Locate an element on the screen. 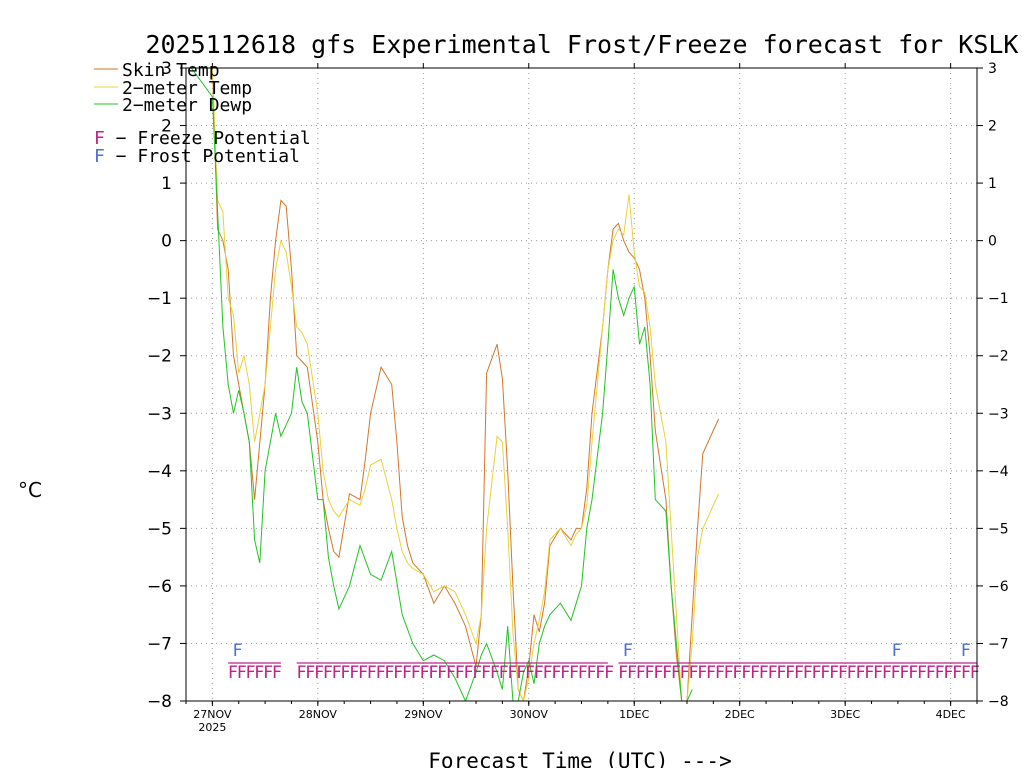  legend-frost-potential: F − Frost Potential is located at coordinates (197, 156).